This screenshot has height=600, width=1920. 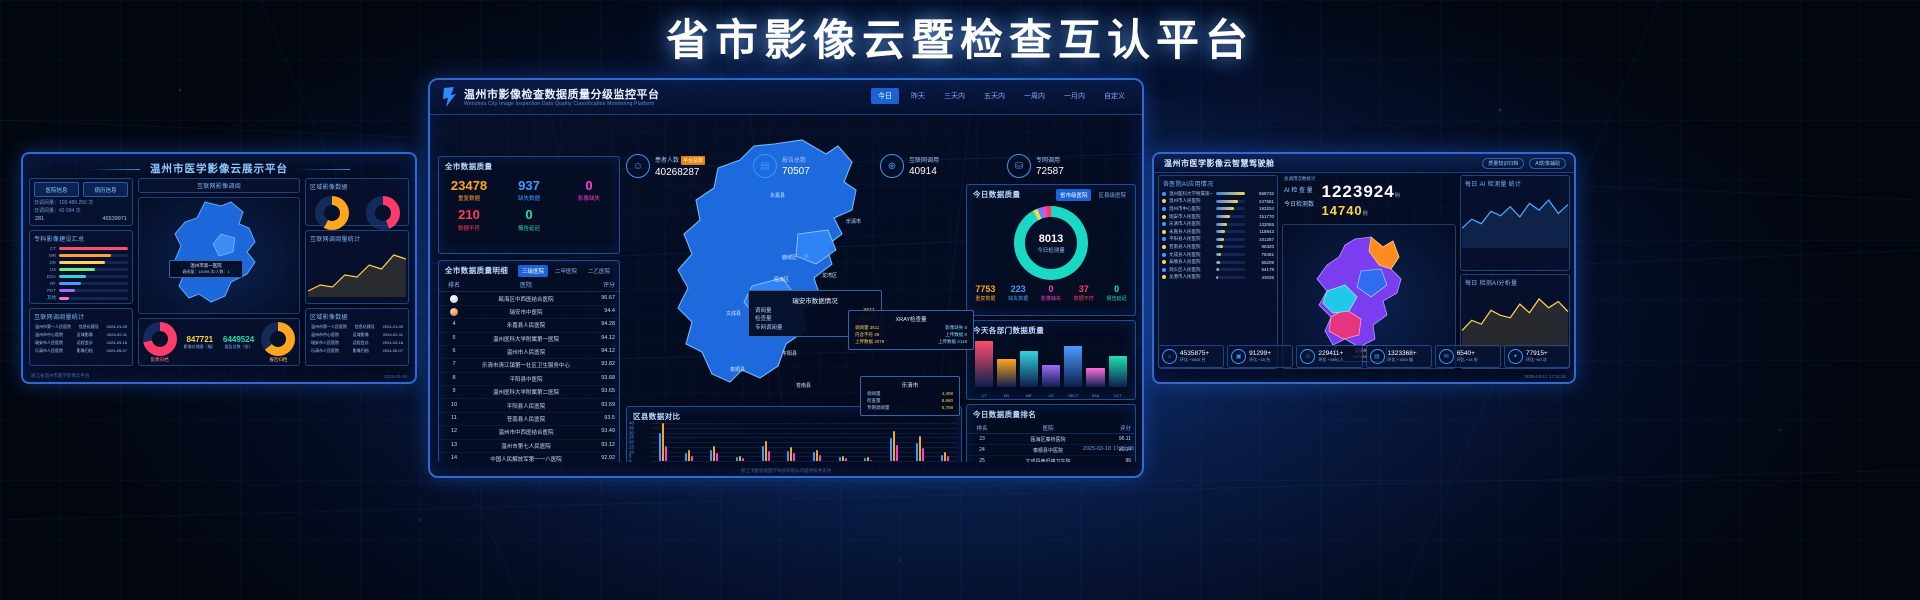 I want to click on ai-row-name-4: 乐清市人民医院, so click(x=1185, y=224).